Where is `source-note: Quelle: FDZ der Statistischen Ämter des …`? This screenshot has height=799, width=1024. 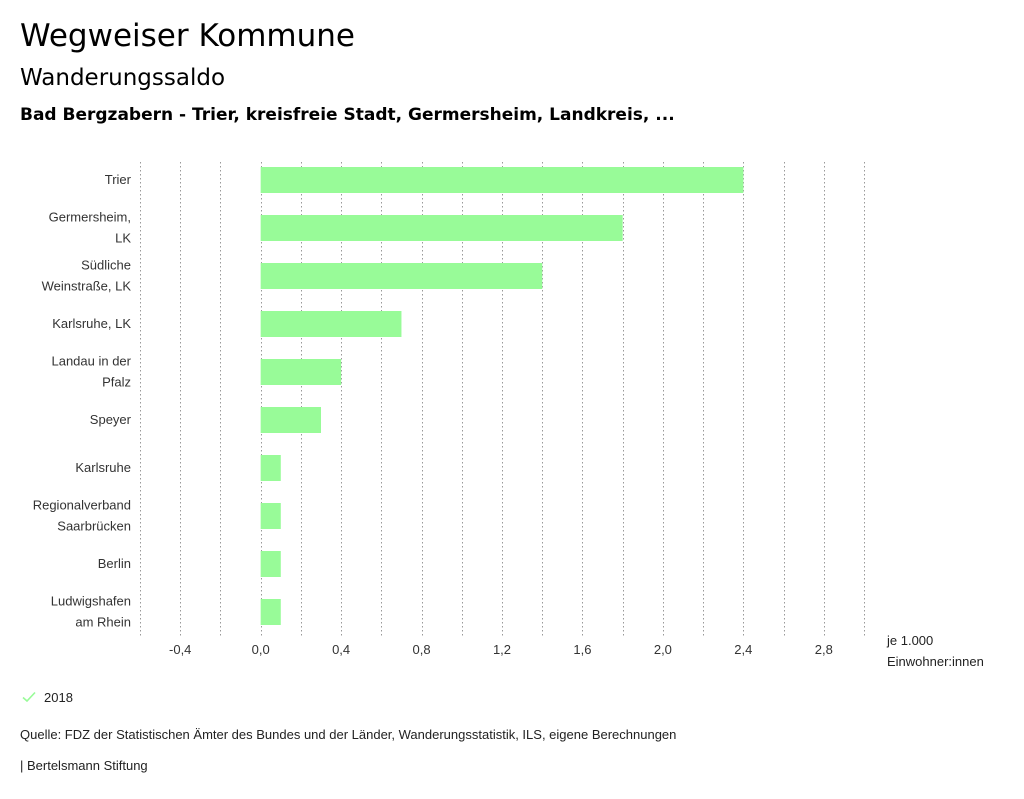 source-note: Quelle: FDZ der Statistischen Ämter des … is located at coordinates (348, 734).